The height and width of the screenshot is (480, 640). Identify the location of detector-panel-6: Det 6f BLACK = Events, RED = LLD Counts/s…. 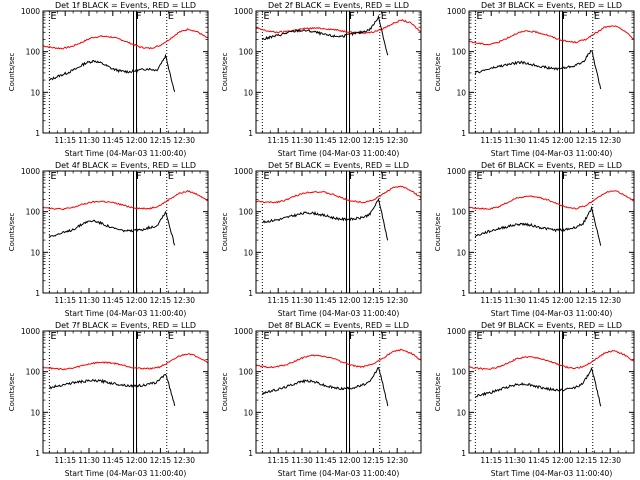
(532, 240).